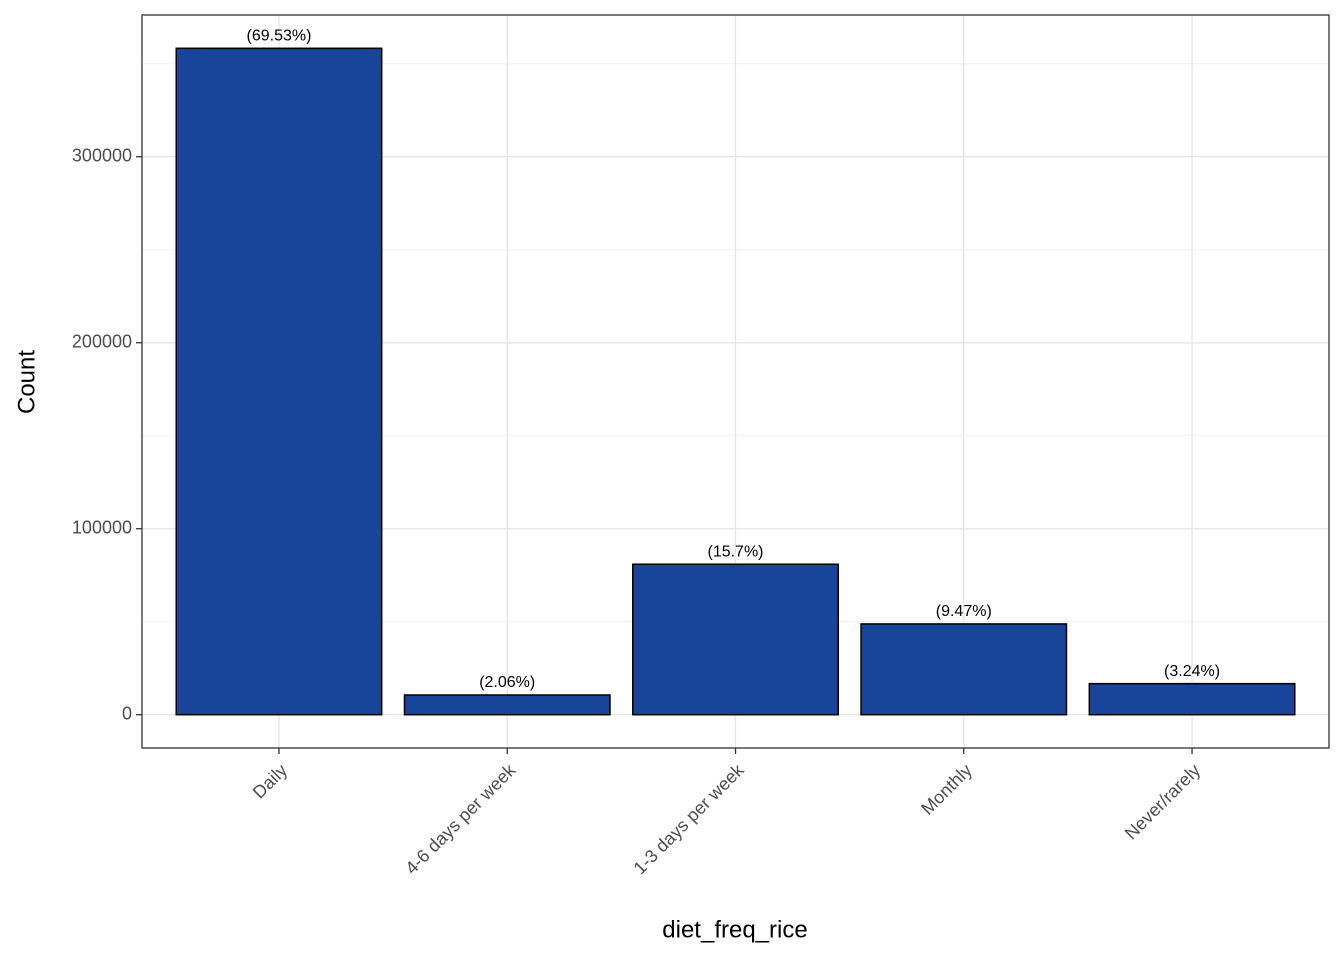  Describe the element at coordinates (460, 818) in the screenshot. I see `x-tick-label: 4-6 days per week` at that location.